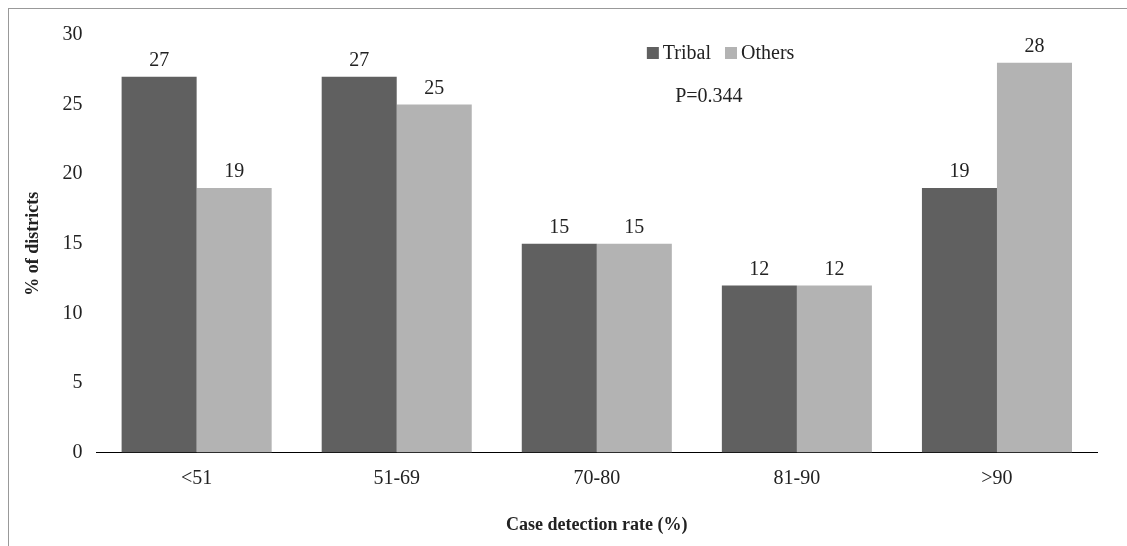 This screenshot has width=1127, height=546. Describe the element at coordinates (434, 86) in the screenshot. I see `data-label: 25` at that location.